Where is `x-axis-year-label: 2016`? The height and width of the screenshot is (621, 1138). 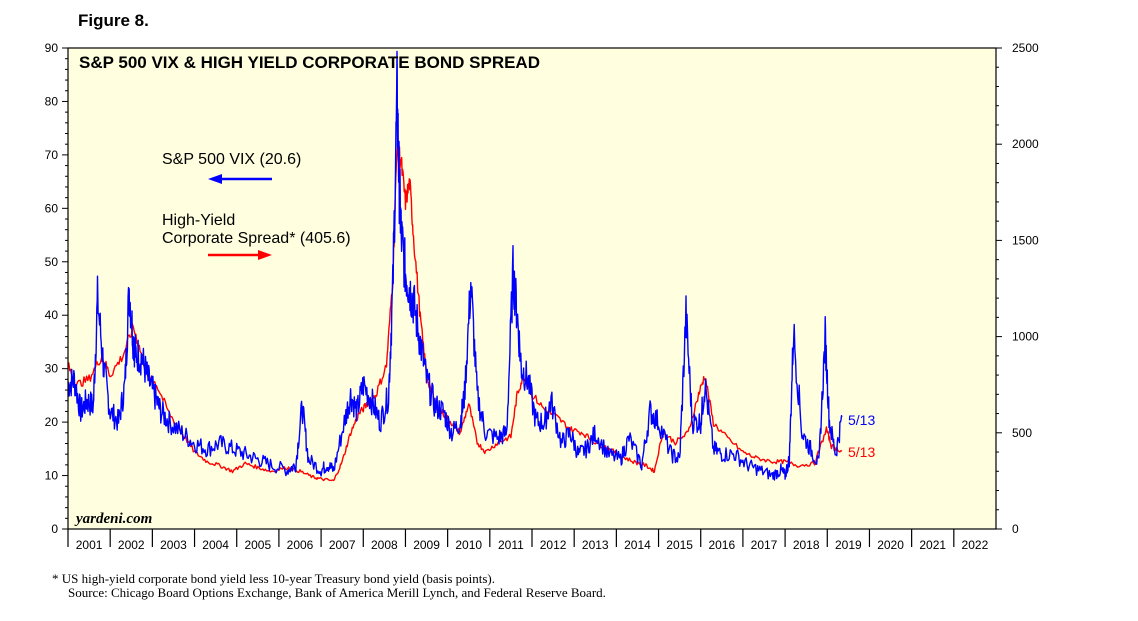 x-axis-year-label: 2016 is located at coordinates (721, 545).